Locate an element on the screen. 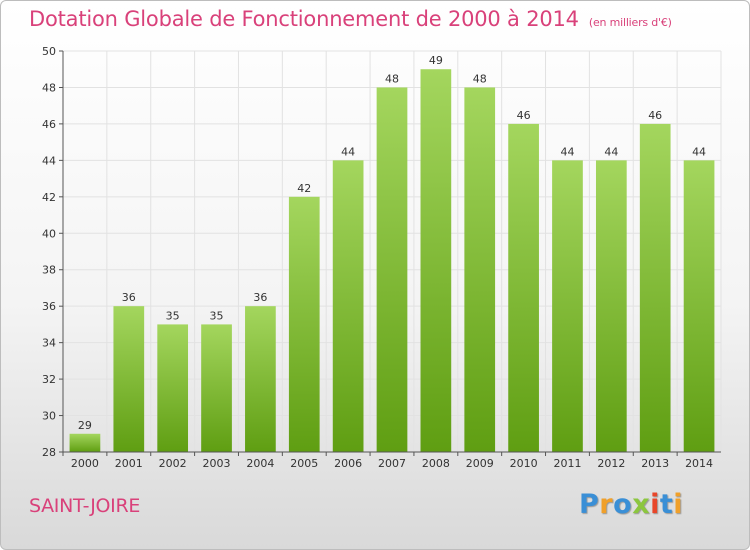  value-label-2014: 44 is located at coordinates (699, 151).